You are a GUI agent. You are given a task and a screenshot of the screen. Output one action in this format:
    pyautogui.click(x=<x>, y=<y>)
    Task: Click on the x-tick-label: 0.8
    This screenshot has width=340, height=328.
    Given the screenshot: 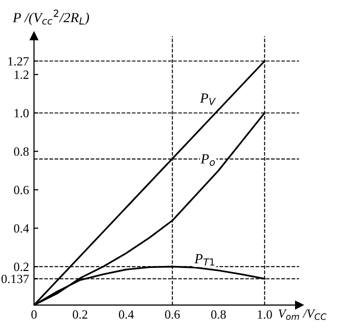 What is the action you would take?
    pyautogui.click(x=218, y=314)
    